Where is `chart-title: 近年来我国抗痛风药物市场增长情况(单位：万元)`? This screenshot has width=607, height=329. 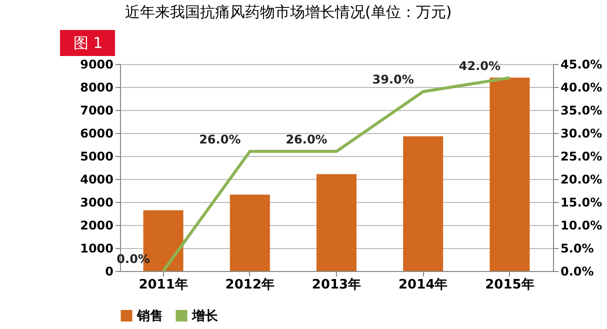 chart-title: 近年来我国抗痛风药物市场增长情况(单位：万元) is located at coordinates (288, 12).